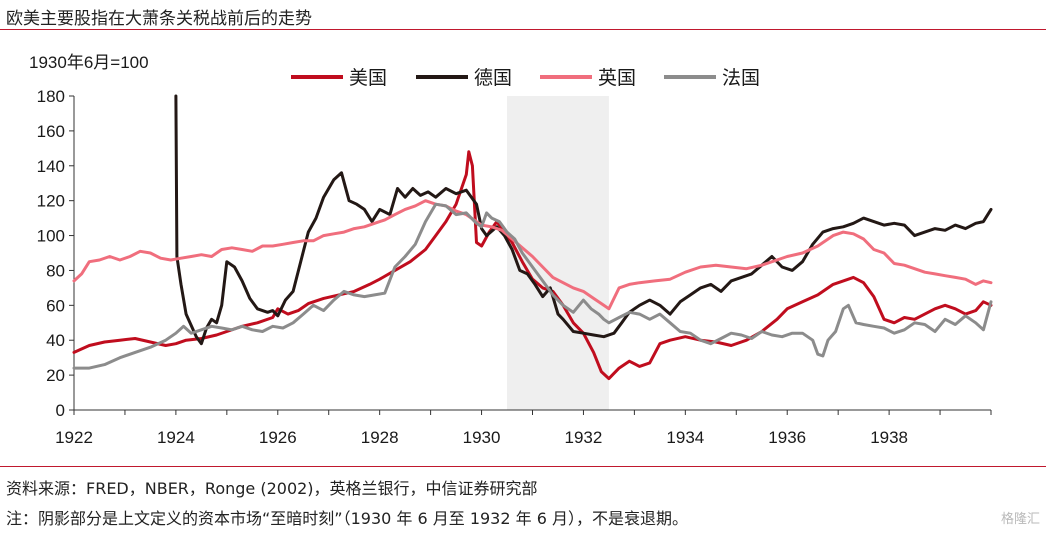  What do you see at coordinates (176, 437) in the screenshot?
I see `x-tick-label: 1924` at bounding box center [176, 437].